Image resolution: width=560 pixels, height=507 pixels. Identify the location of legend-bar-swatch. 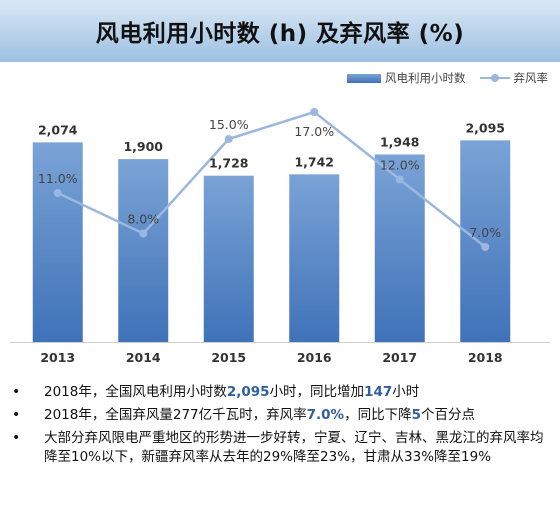
(364, 78).